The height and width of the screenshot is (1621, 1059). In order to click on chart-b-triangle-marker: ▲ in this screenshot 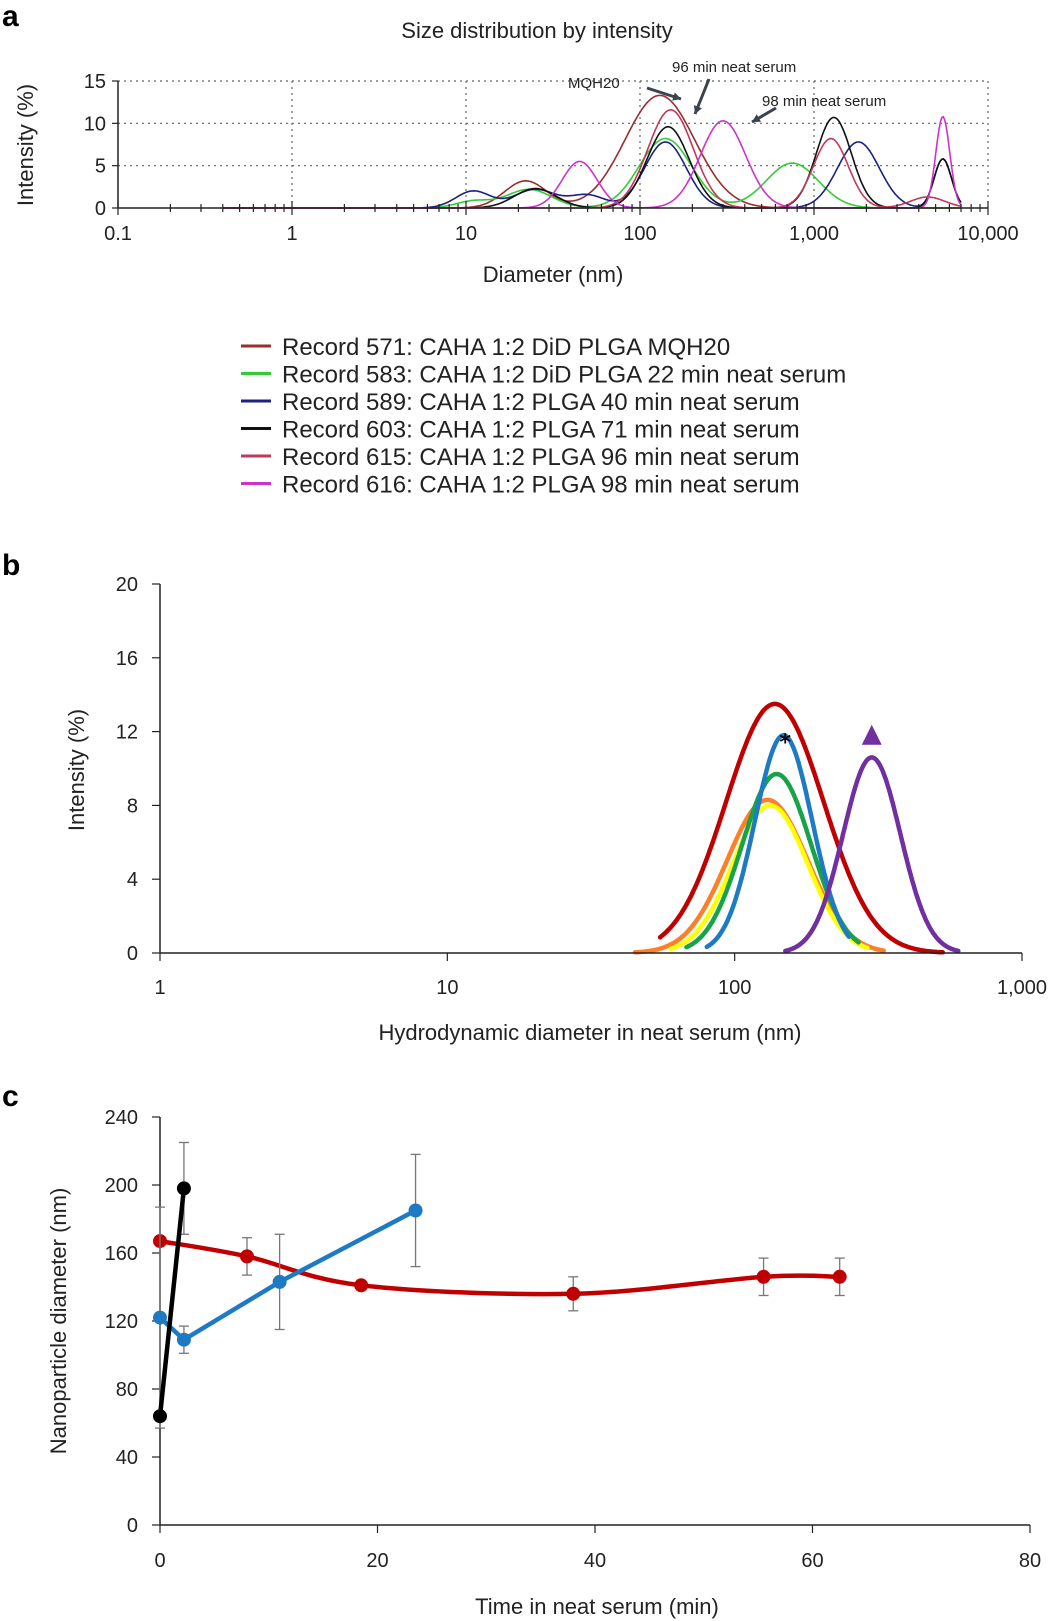, I will do `click(872, 733)`.